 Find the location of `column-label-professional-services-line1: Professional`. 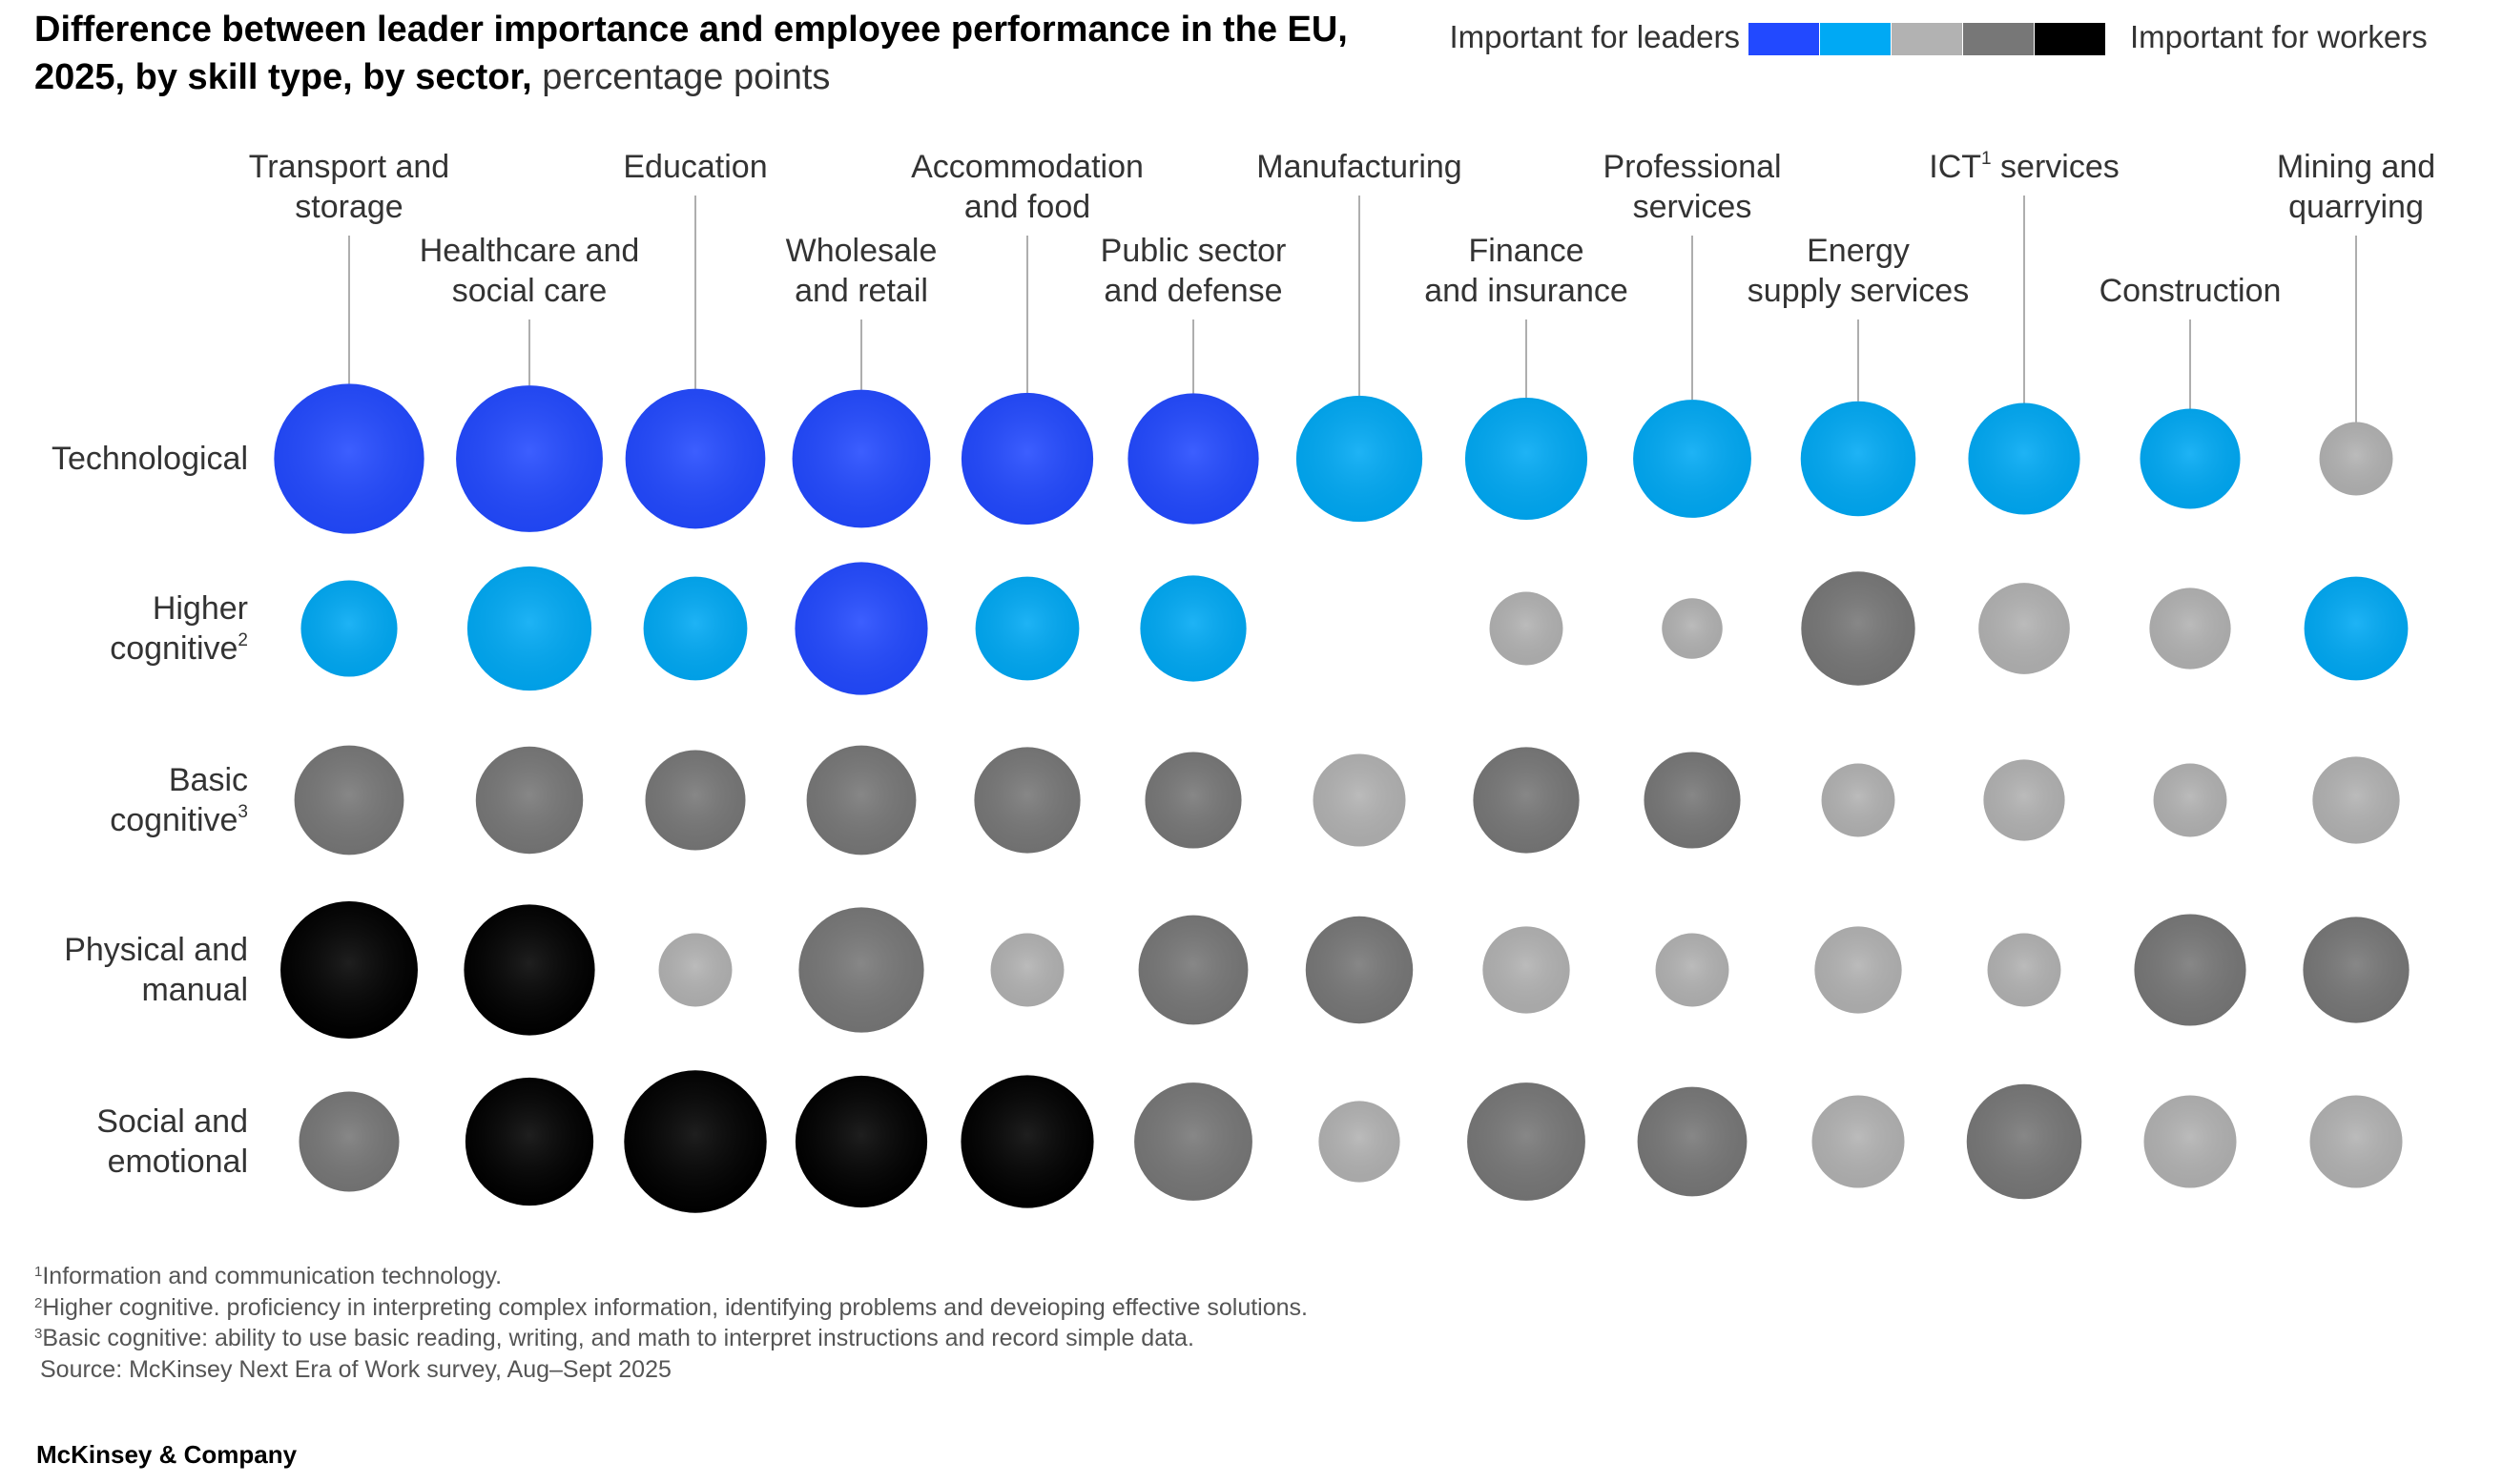

column-label-professional-services-line1: Professional is located at coordinates (1692, 167).